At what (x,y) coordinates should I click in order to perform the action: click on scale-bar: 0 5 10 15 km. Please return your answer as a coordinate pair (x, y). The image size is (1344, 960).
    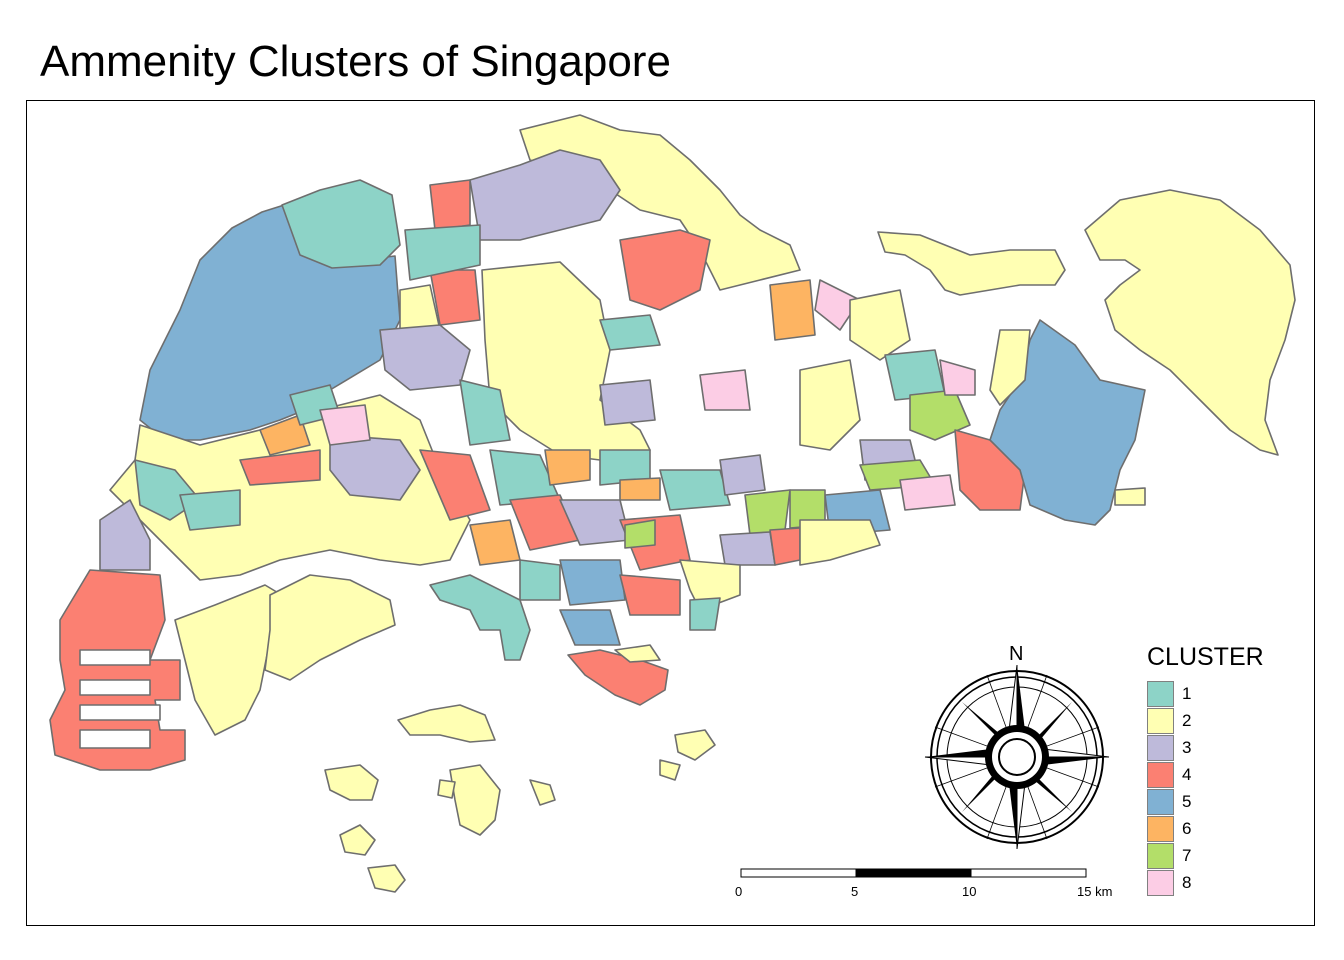
    Looking at the image, I should click on (923, 883).